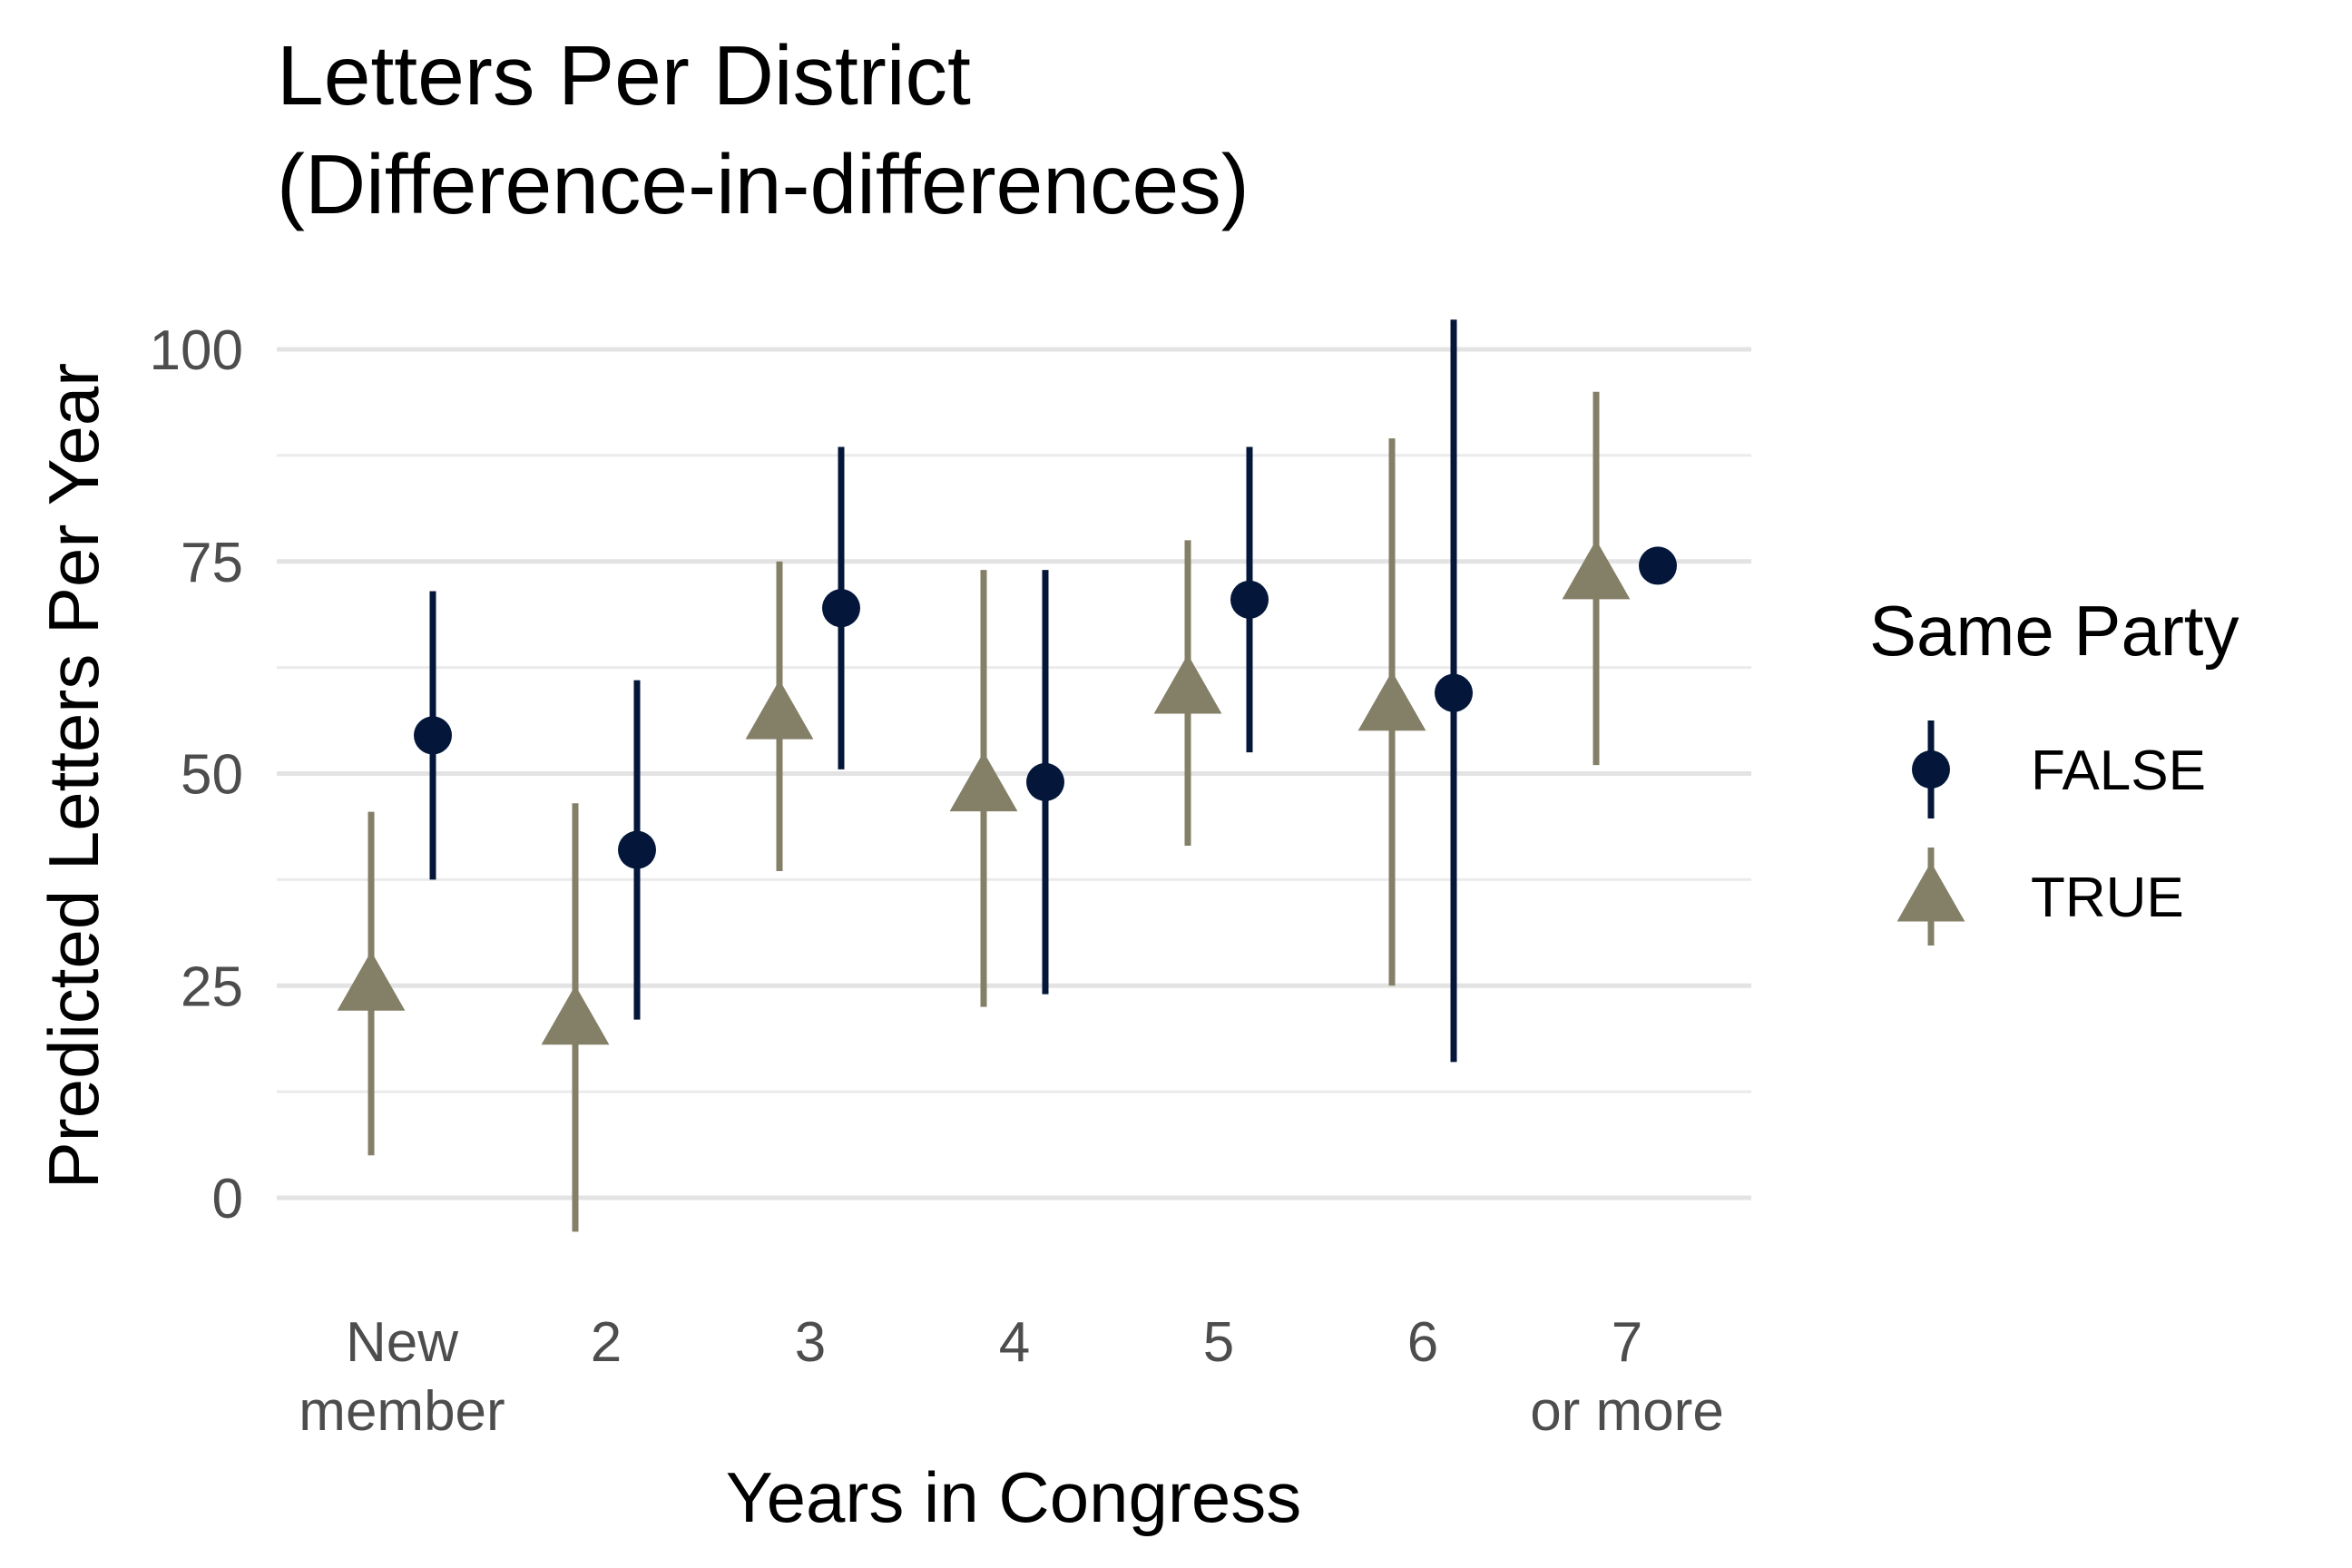  I want to click on x-tick-label: 7 or more, so click(1627, 1377).